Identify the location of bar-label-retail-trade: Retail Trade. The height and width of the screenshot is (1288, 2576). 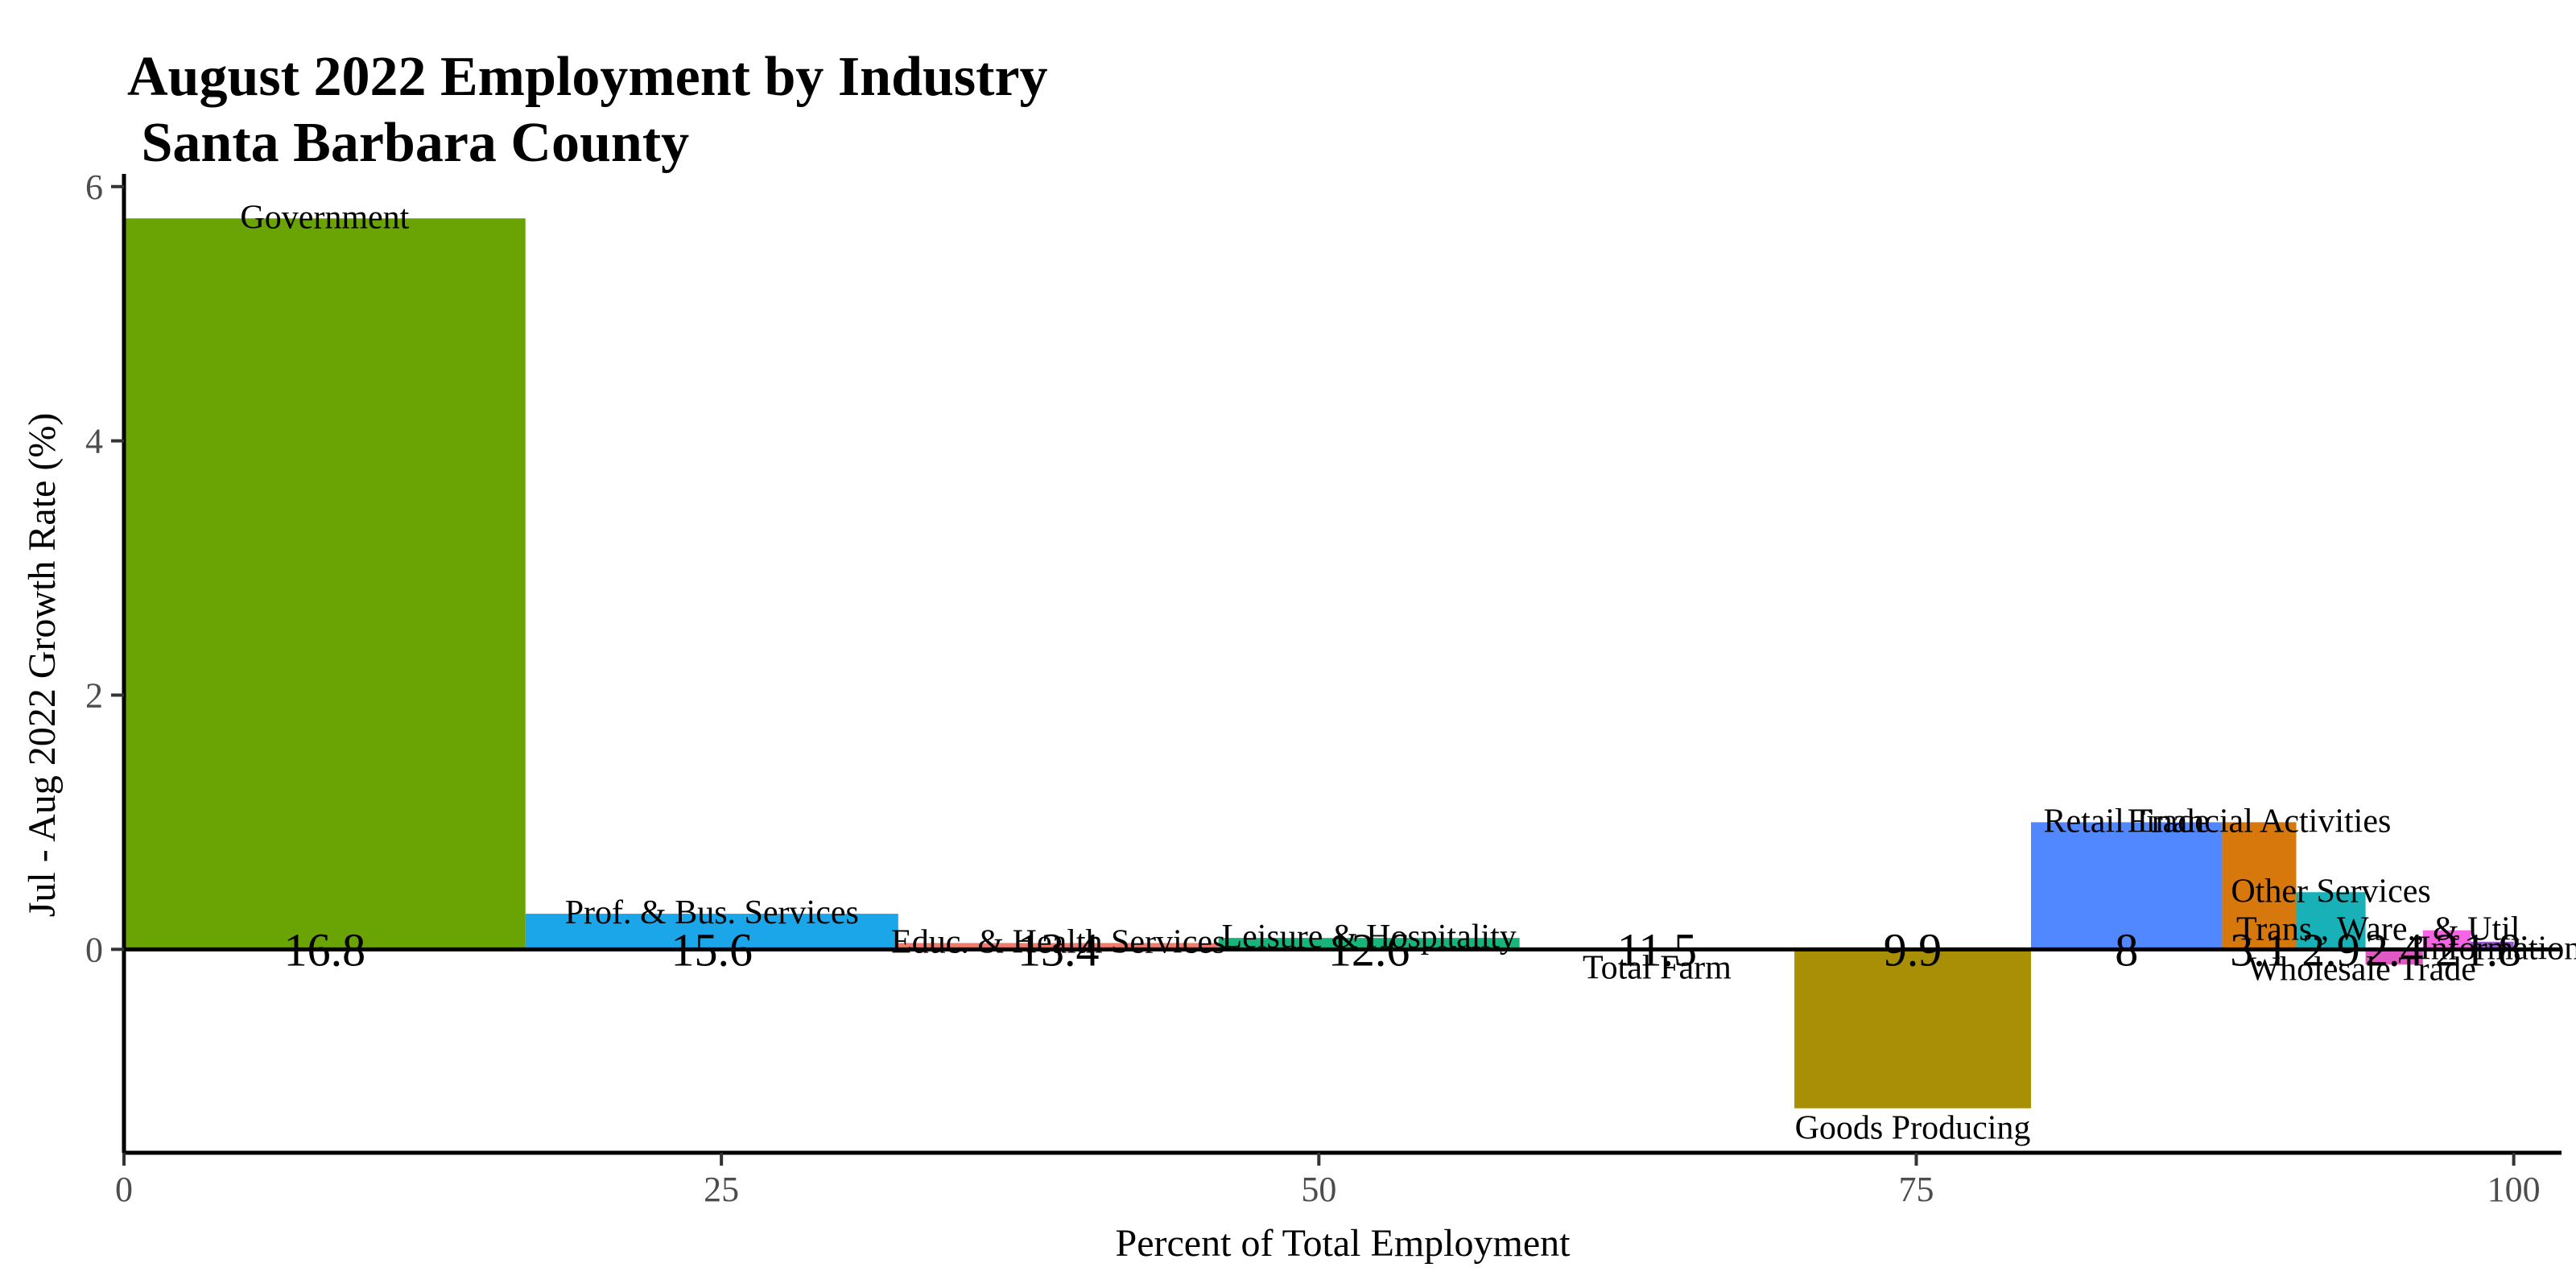
(2126, 821).